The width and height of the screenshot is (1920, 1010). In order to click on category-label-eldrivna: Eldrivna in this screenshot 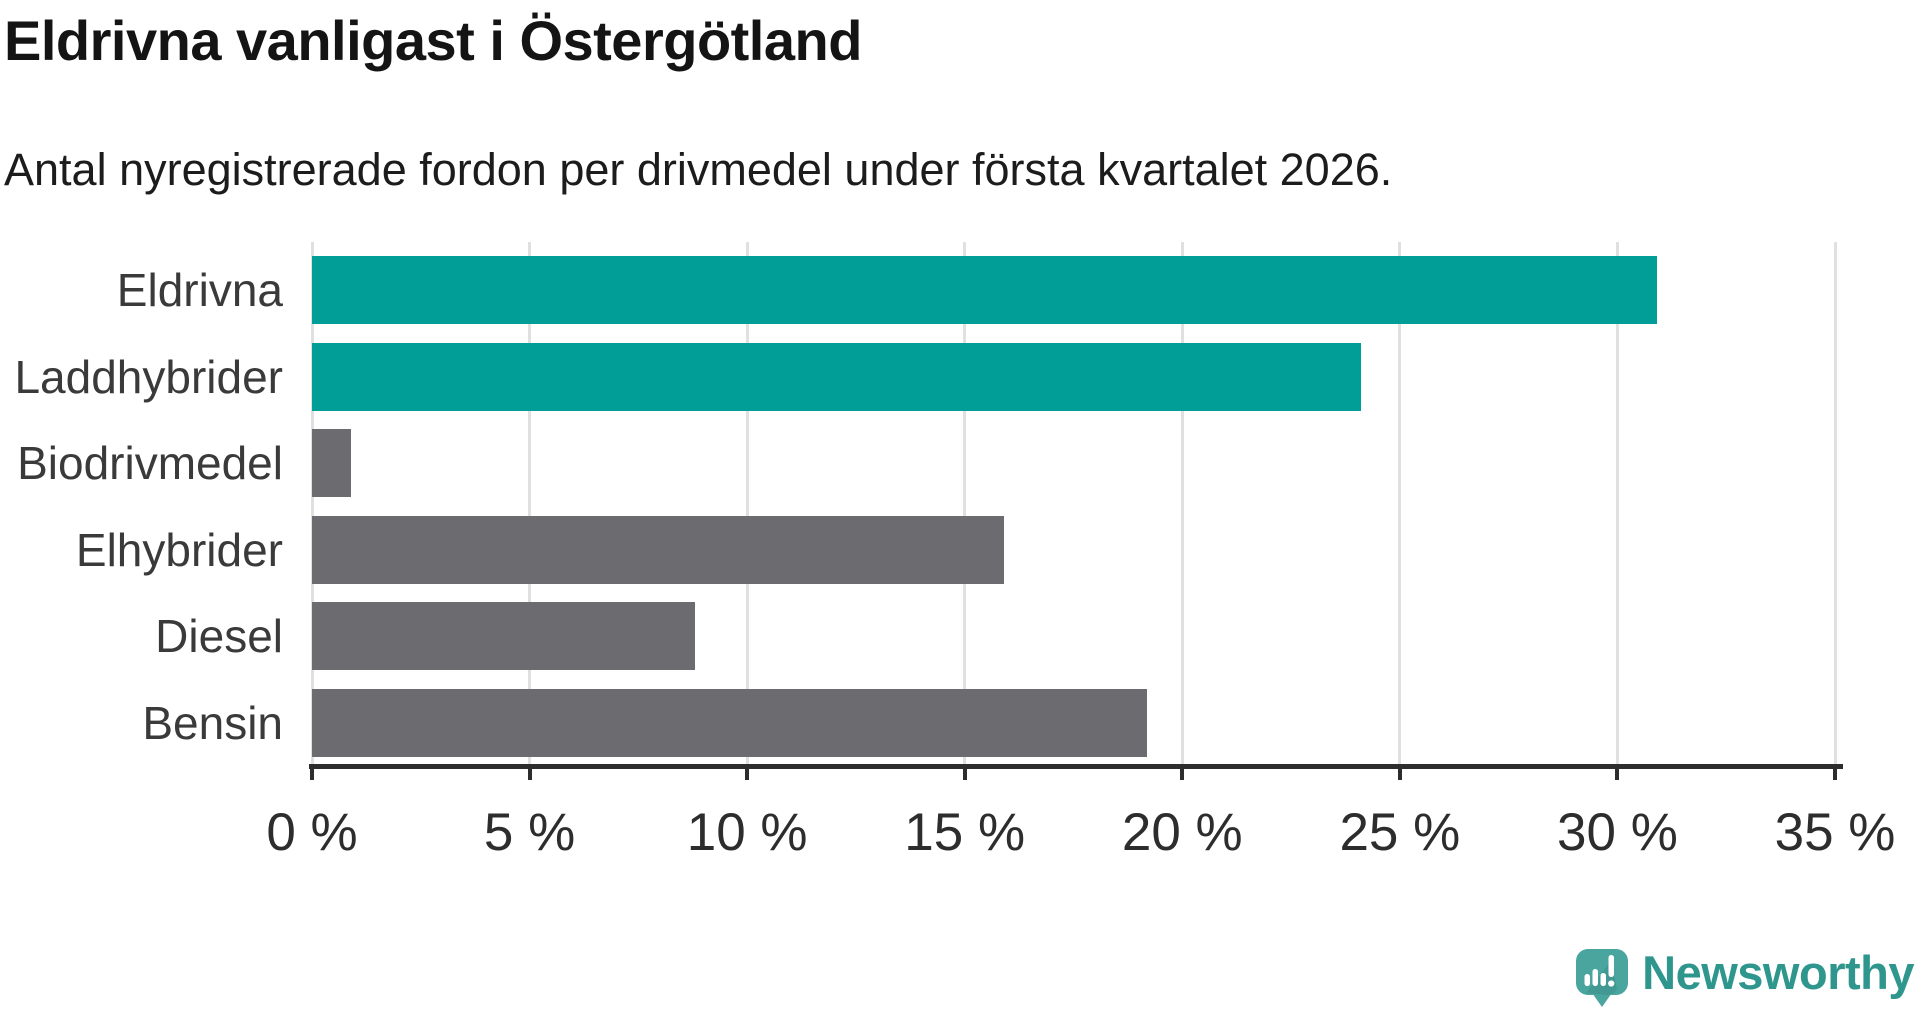, I will do `click(199, 290)`.